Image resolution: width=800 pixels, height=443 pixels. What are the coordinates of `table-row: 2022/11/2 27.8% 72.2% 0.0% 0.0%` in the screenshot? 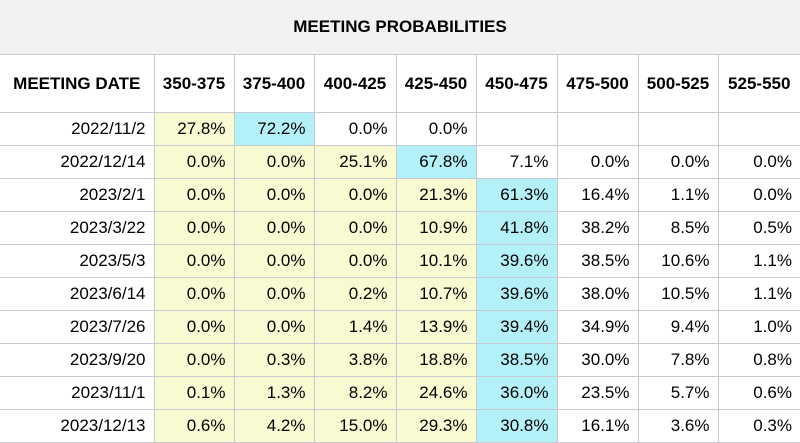 It's located at (400, 129).